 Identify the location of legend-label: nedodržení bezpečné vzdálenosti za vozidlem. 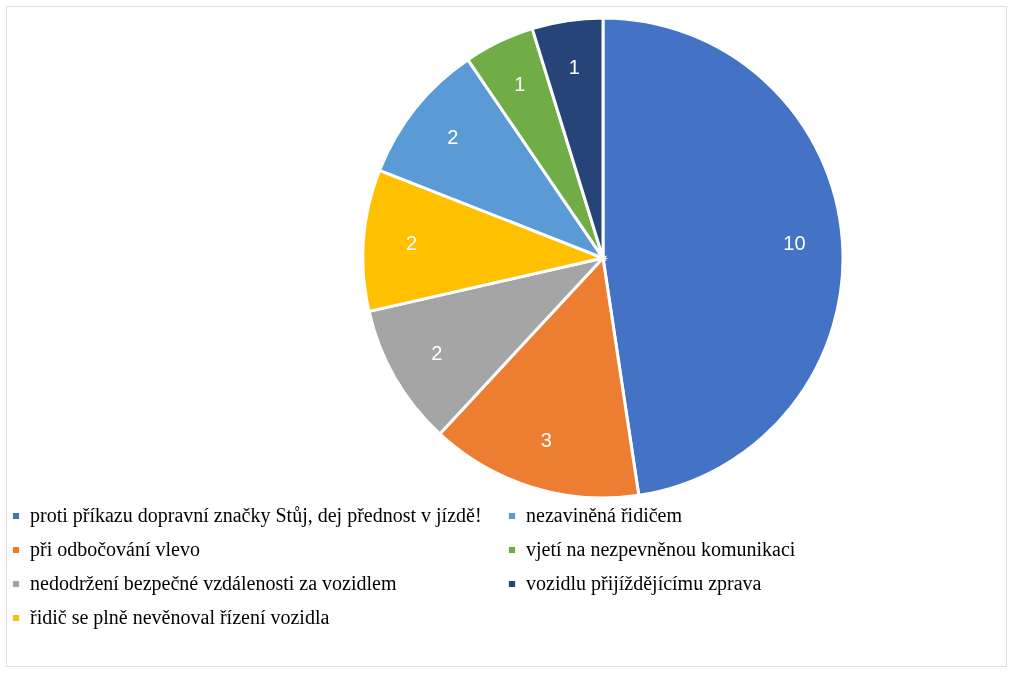
(213, 583).